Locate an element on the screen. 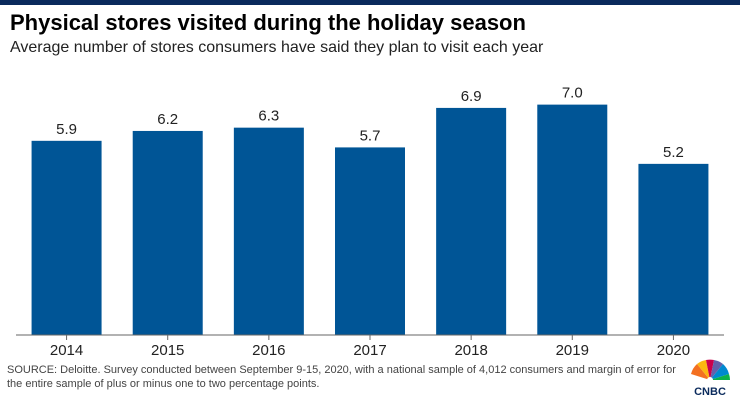 The image size is (740, 400). data-label-2016: 6.3 is located at coordinates (268, 116).